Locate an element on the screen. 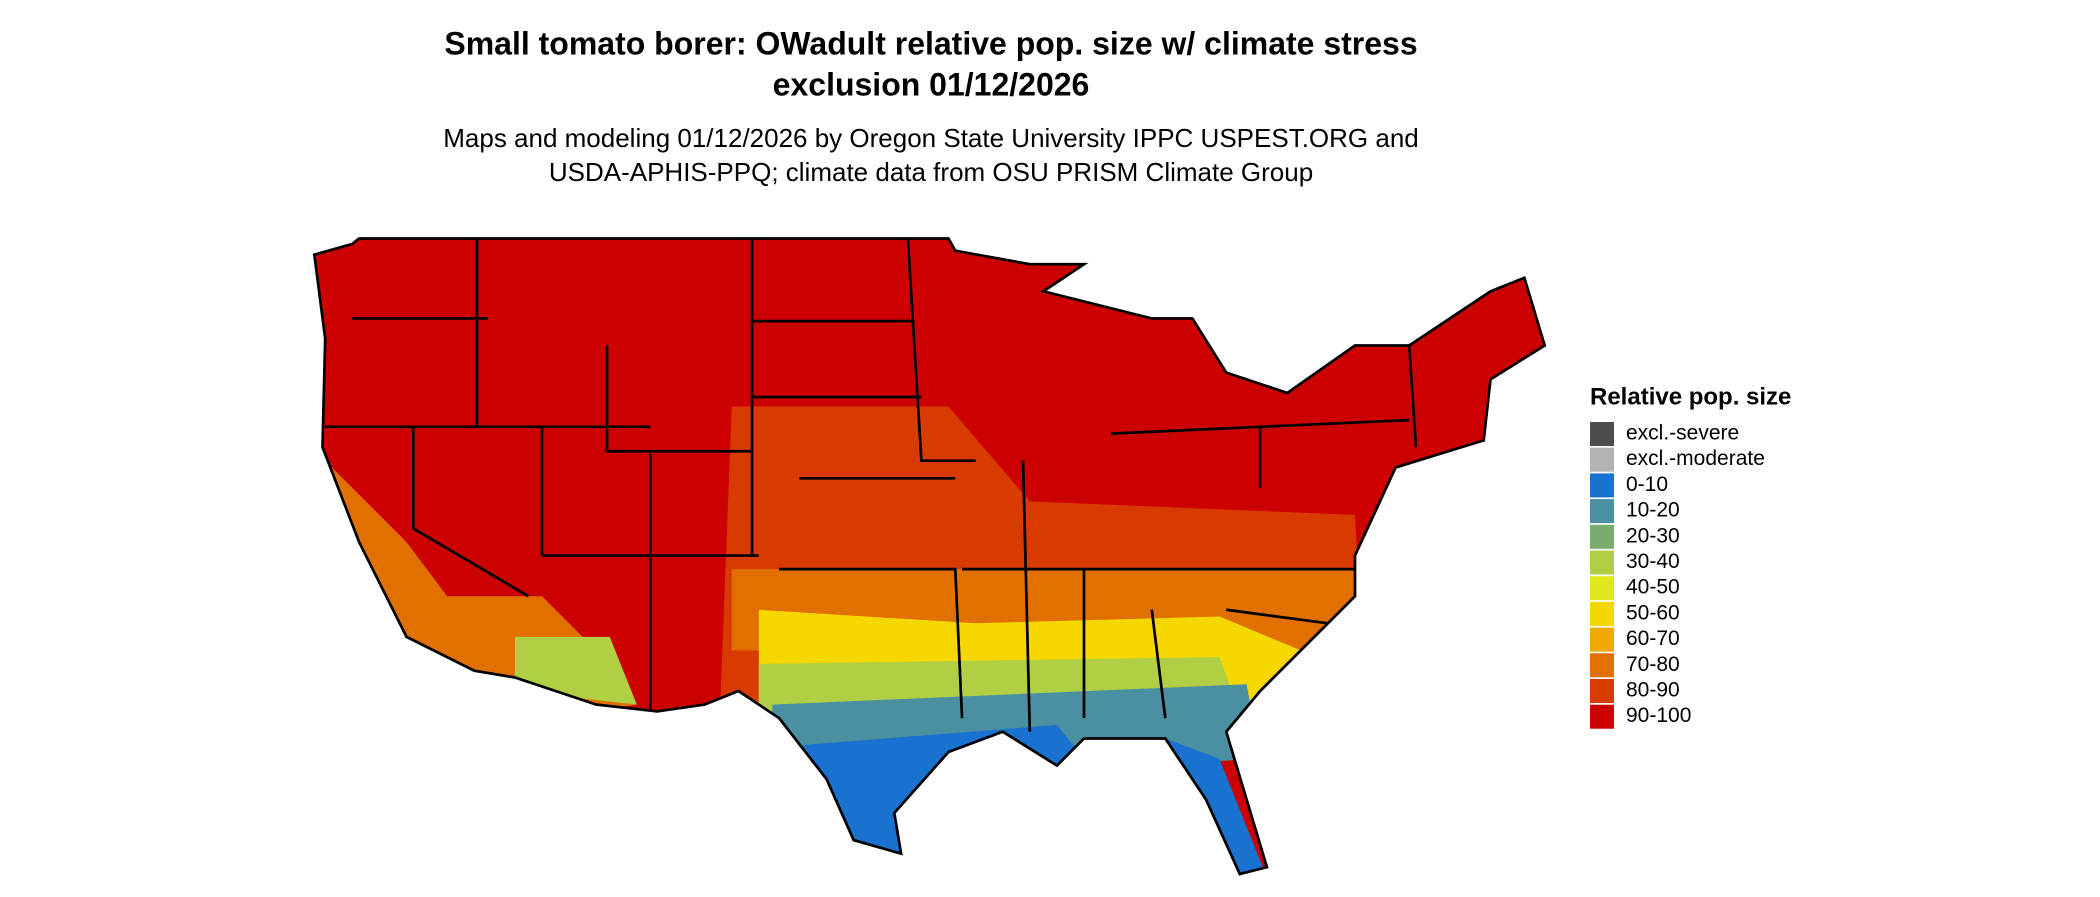 The image size is (2100, 897). legend-label: 40-50 is located at coordinates (1653, 587).